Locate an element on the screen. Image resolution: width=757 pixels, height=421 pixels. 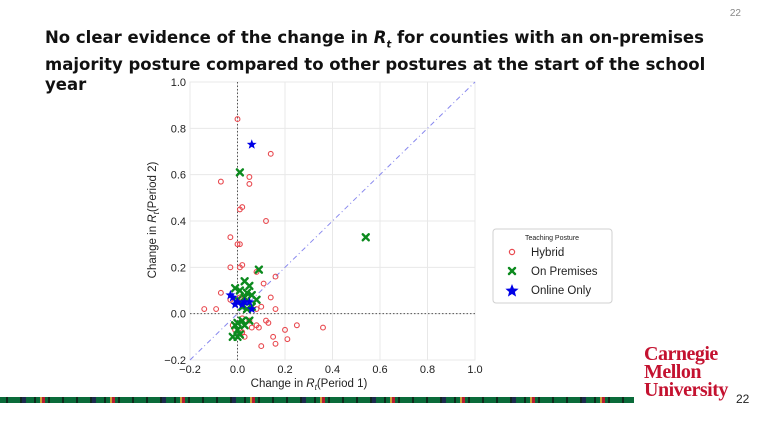
x-tick-label: −0.2 is located at coordinates (190, 370).